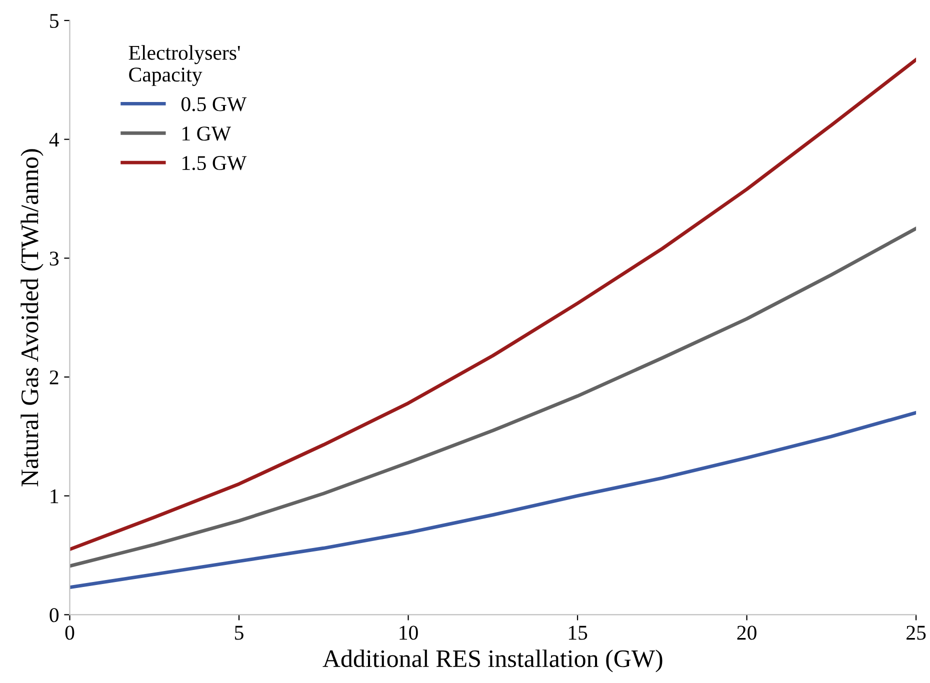  Describe the element at coordinates (54, 615) in the screenshot. I see `y-tick-label: 0` at that location.